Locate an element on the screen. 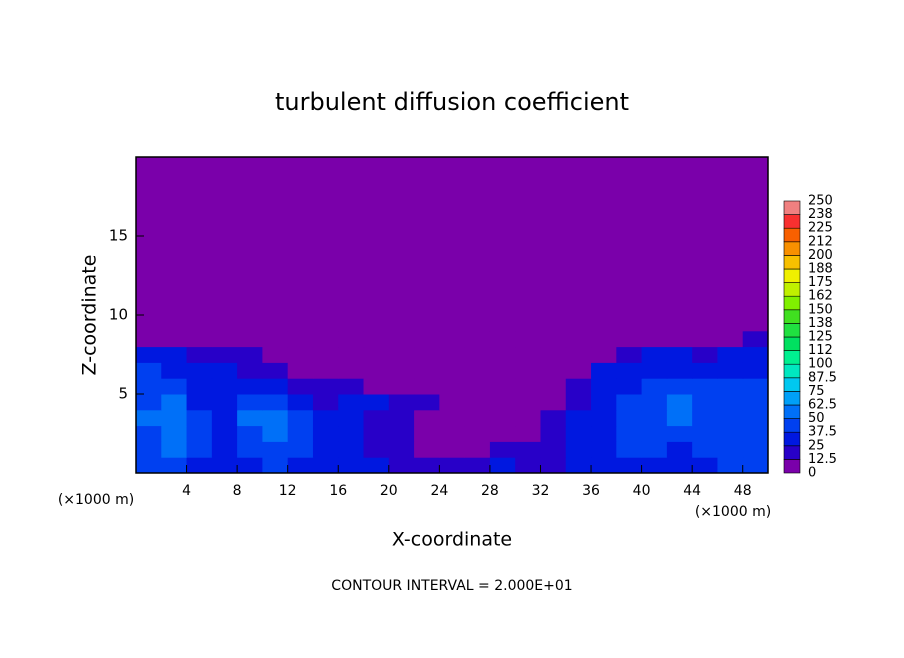 Image resolution: width=904 pixels, height=658 pixels. colorbar-label: 188 is located at coordinates (820, 269).